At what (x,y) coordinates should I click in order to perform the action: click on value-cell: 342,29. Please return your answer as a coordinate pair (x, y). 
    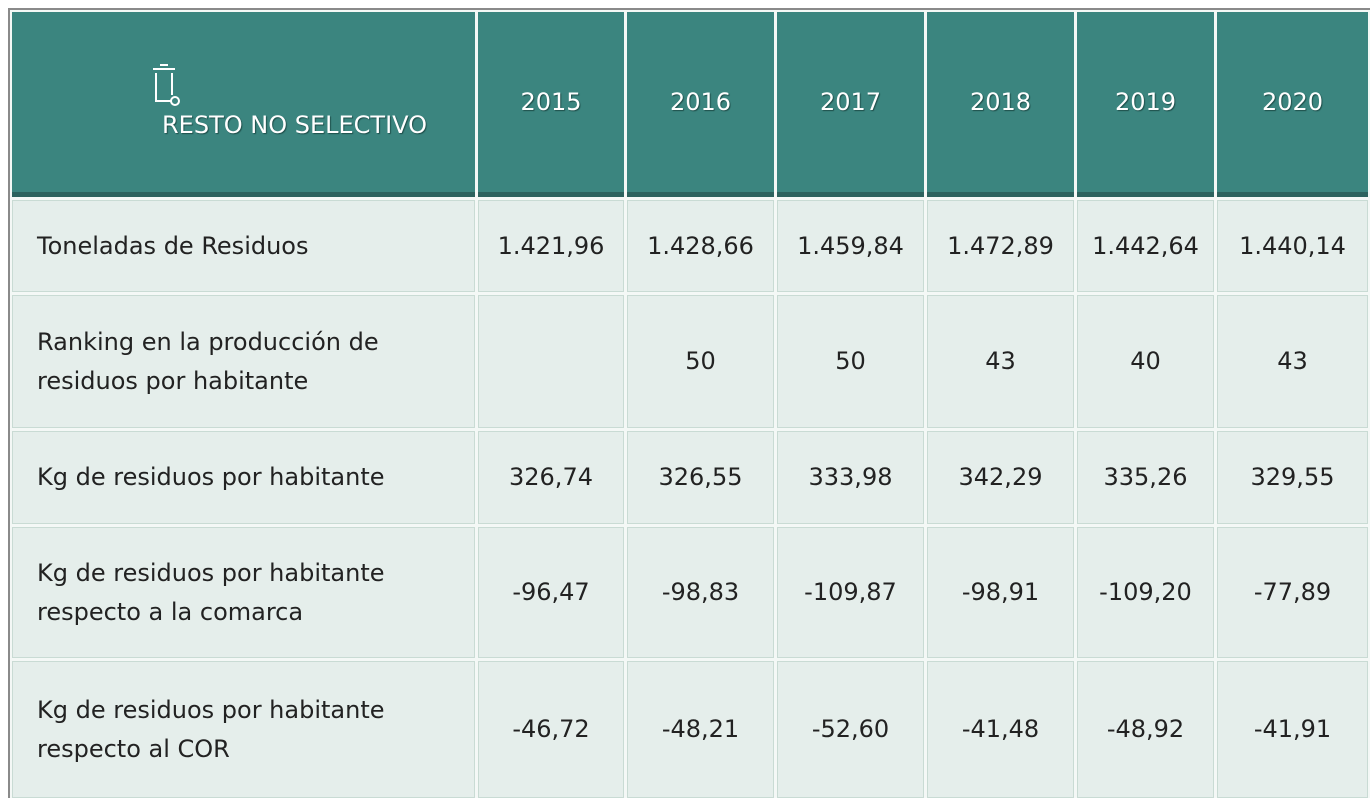
    Looking at the image, I should click on (1000, 477).